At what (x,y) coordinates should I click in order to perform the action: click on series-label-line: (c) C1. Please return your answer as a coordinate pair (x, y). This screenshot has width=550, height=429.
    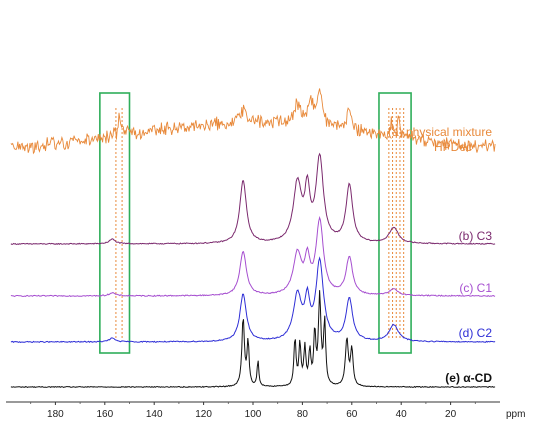
    Looking at the image, I should click on (475, 288).